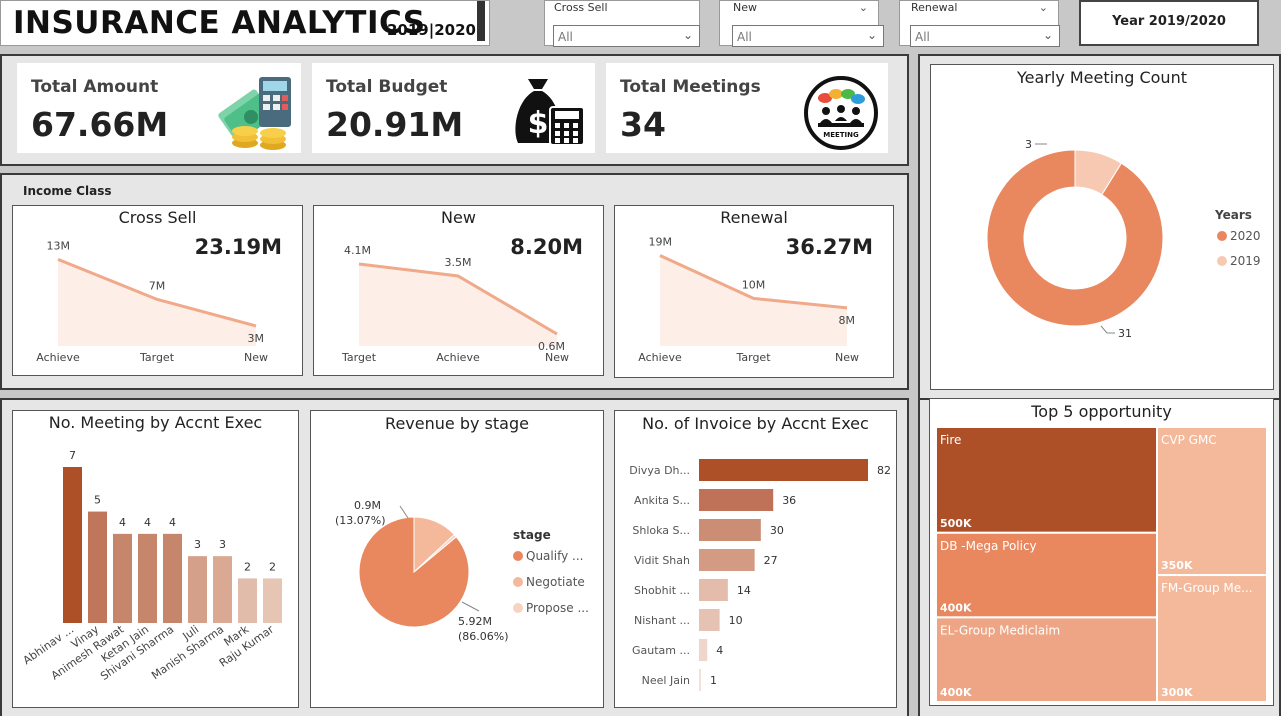 The height and width of the screenshot is (716, 1281). What do you see at coordinates (95, 87) in the screenshot?
I see `kpi-label: Total Amount` at bounding box center [95, 87].